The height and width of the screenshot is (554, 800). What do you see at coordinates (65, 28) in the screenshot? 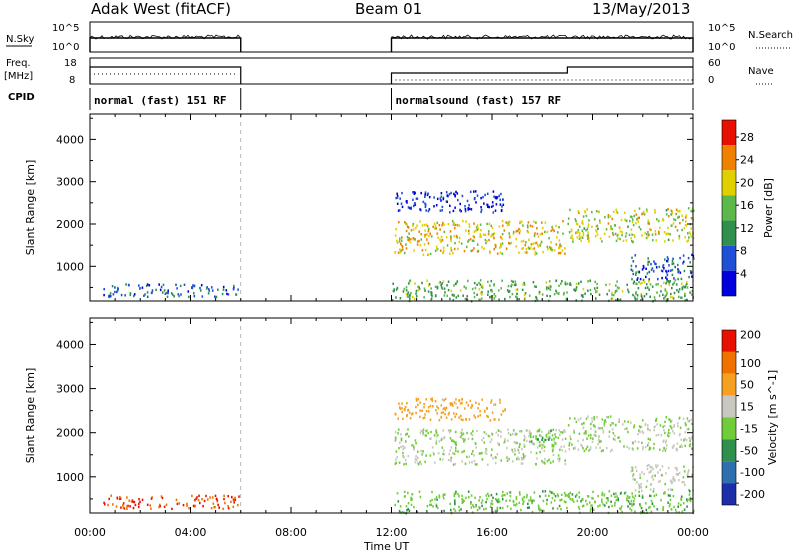
I see `nsky-tick-top: 10^5` at bounding box center [65, 28].